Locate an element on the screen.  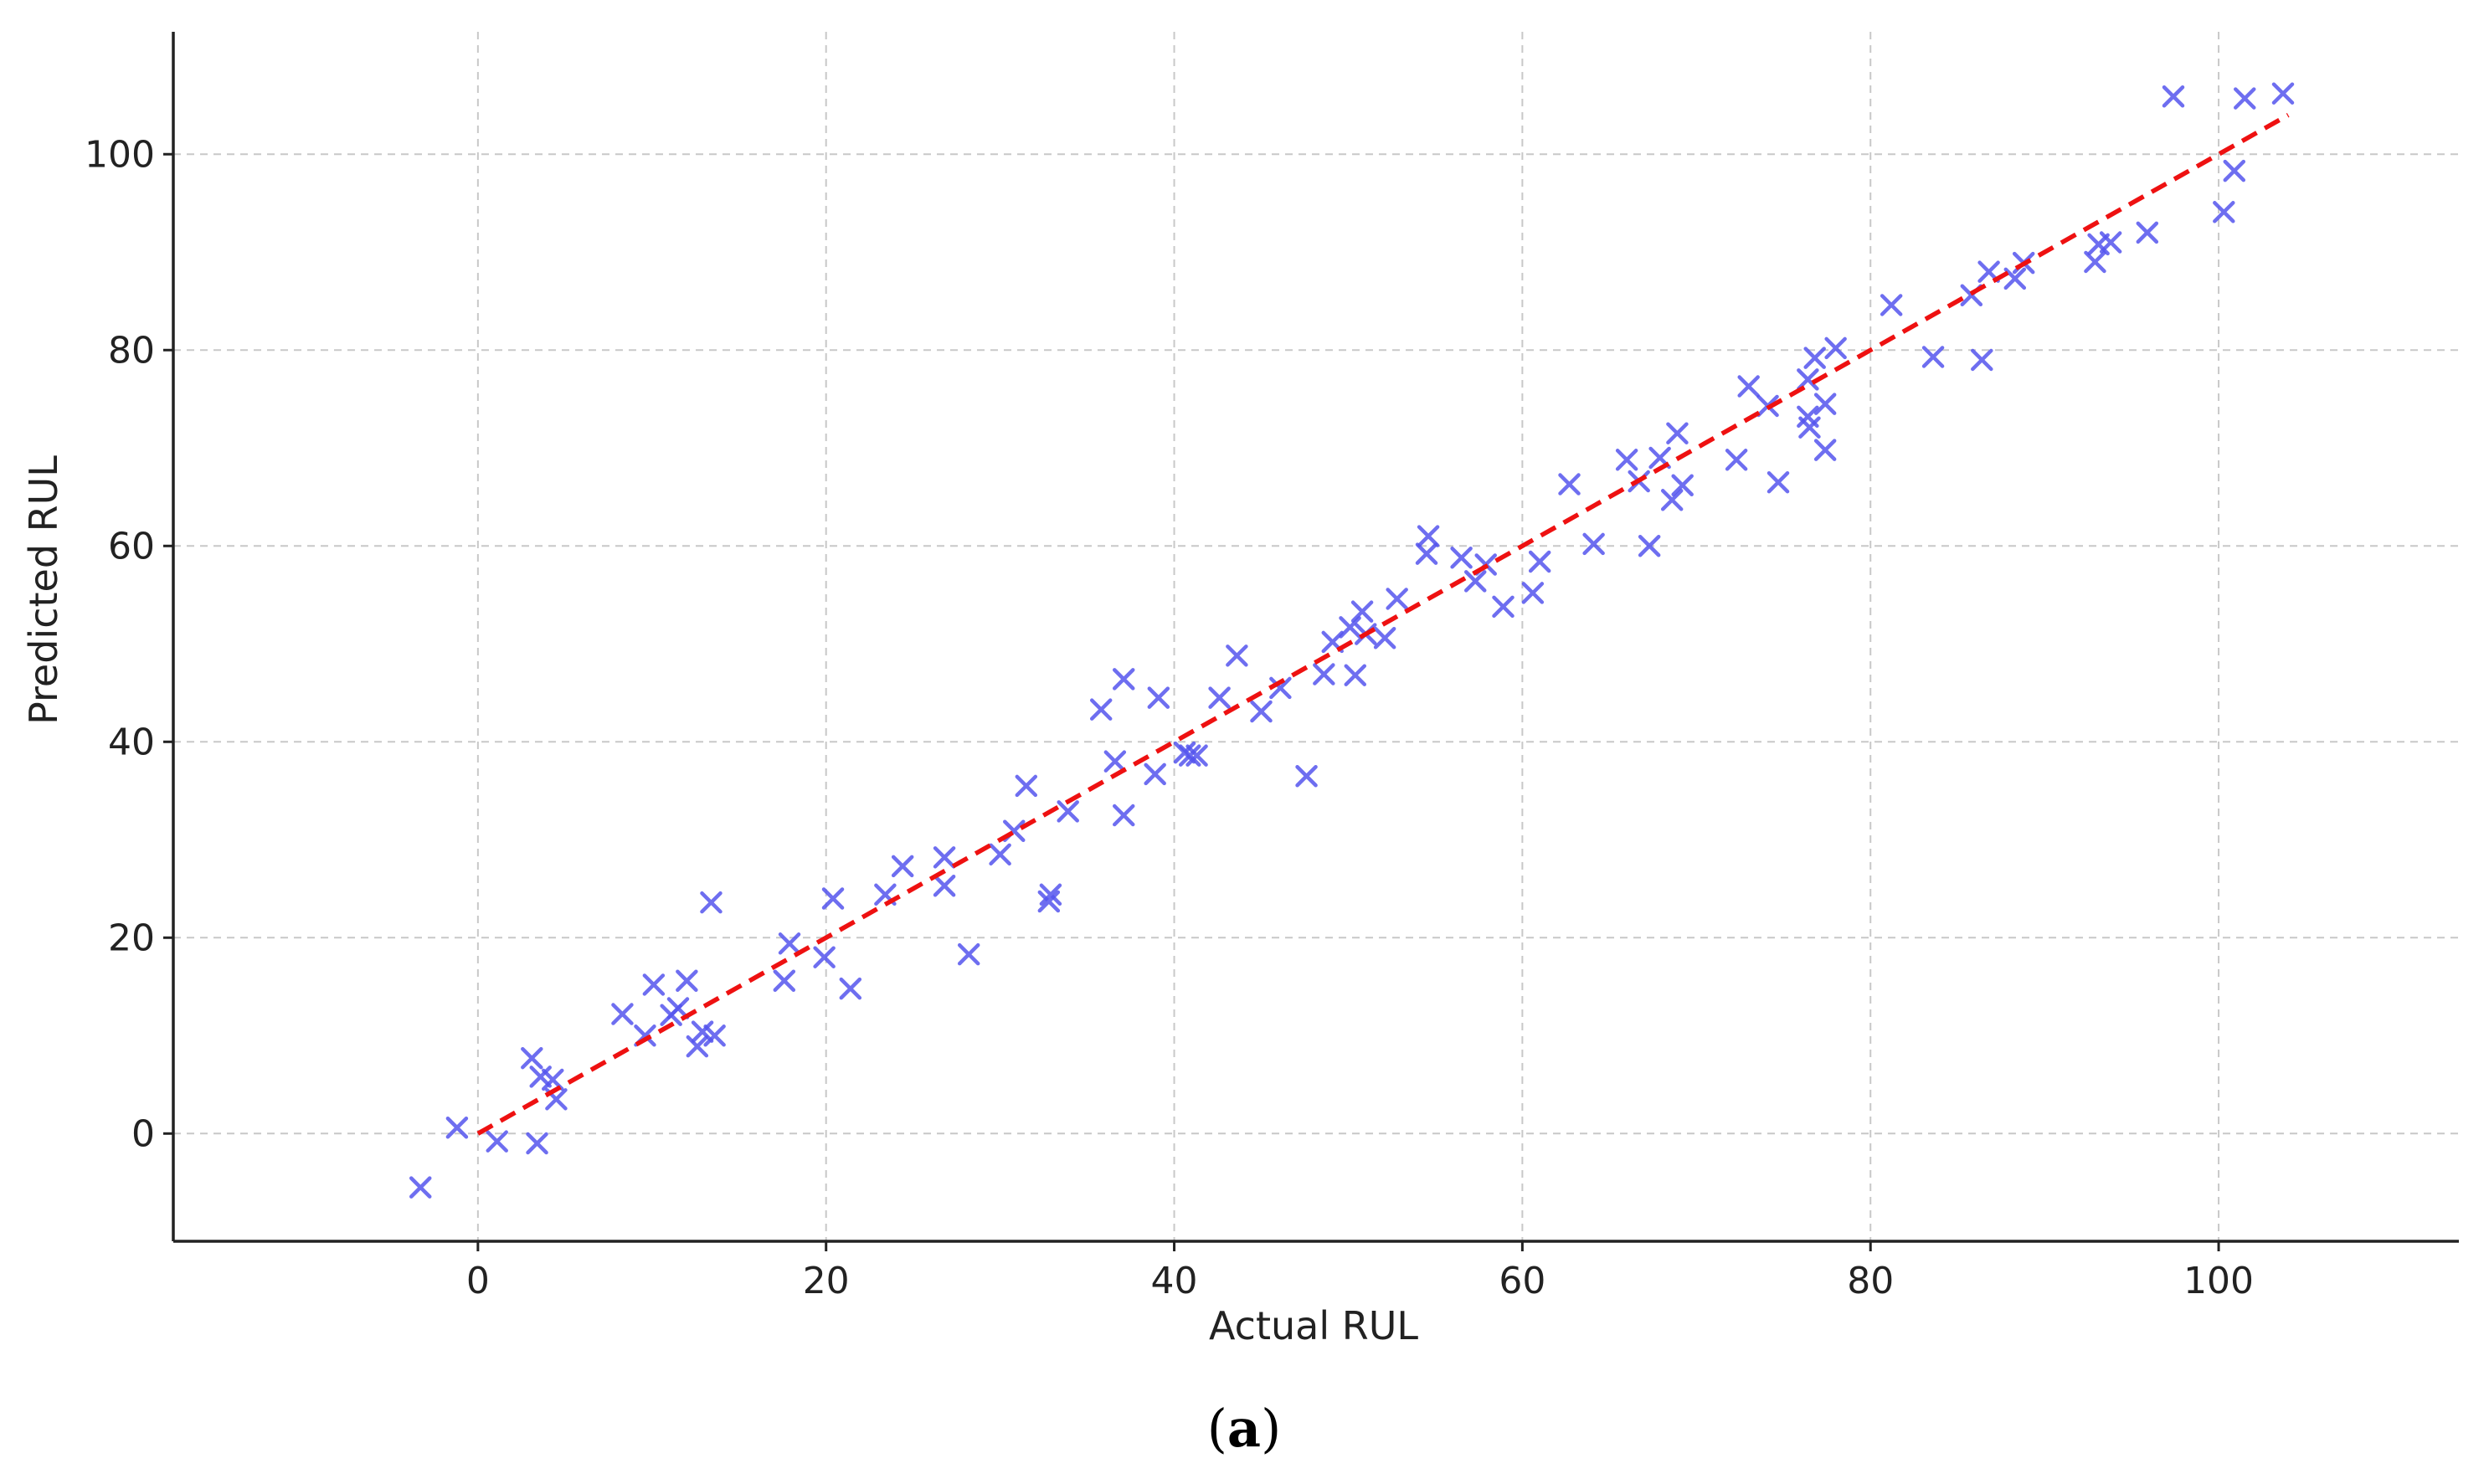
caption-open-paren: ( is located at coordinates (1217, 1428).